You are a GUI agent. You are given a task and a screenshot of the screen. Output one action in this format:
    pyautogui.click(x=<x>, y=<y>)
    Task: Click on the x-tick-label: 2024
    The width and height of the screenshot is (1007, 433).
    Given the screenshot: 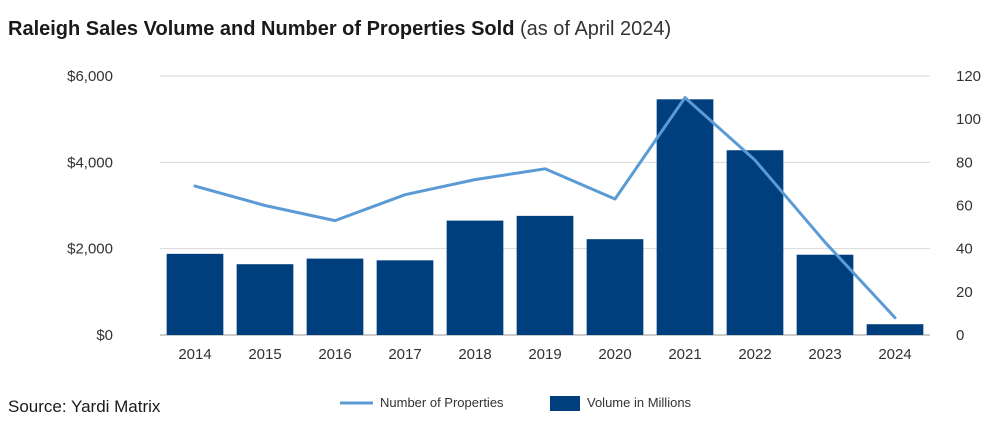 What is the action you would take?
    pyautogui.click(x=894, y=354)
    